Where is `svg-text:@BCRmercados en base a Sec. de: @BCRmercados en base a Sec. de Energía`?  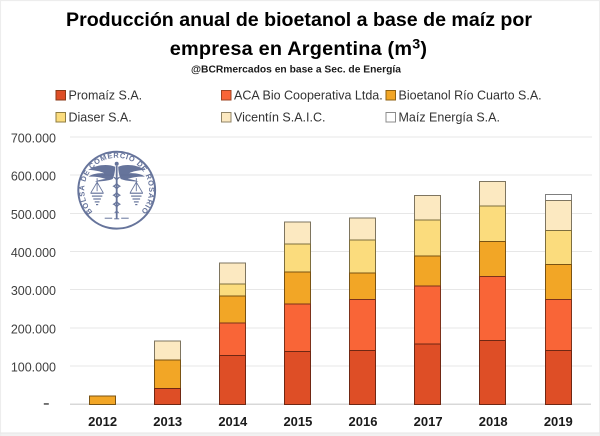
svg-text:@BCRmercados en base a Sec. de: @BCRmercados en base a Sec. de Energía is located at coordinates (296, 70).